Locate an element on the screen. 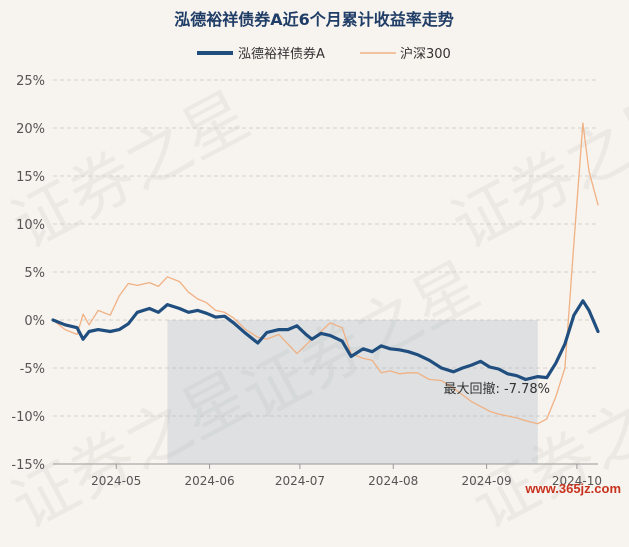 The width and height of the screenshot is (629, 547). x-tick-label: 2024-07 is located at coordinates (300, 481).